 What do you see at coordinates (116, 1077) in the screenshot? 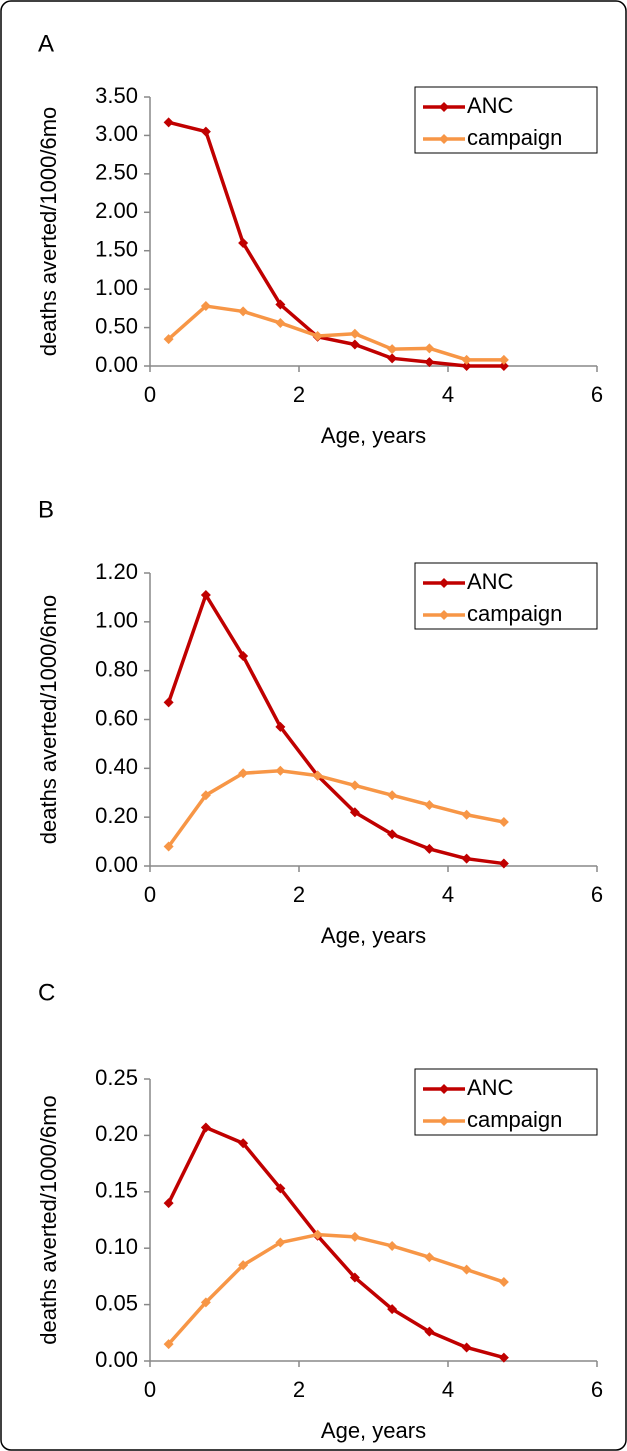
I see `y-tick-label: 0.25` at bounding box center [116, 1077].